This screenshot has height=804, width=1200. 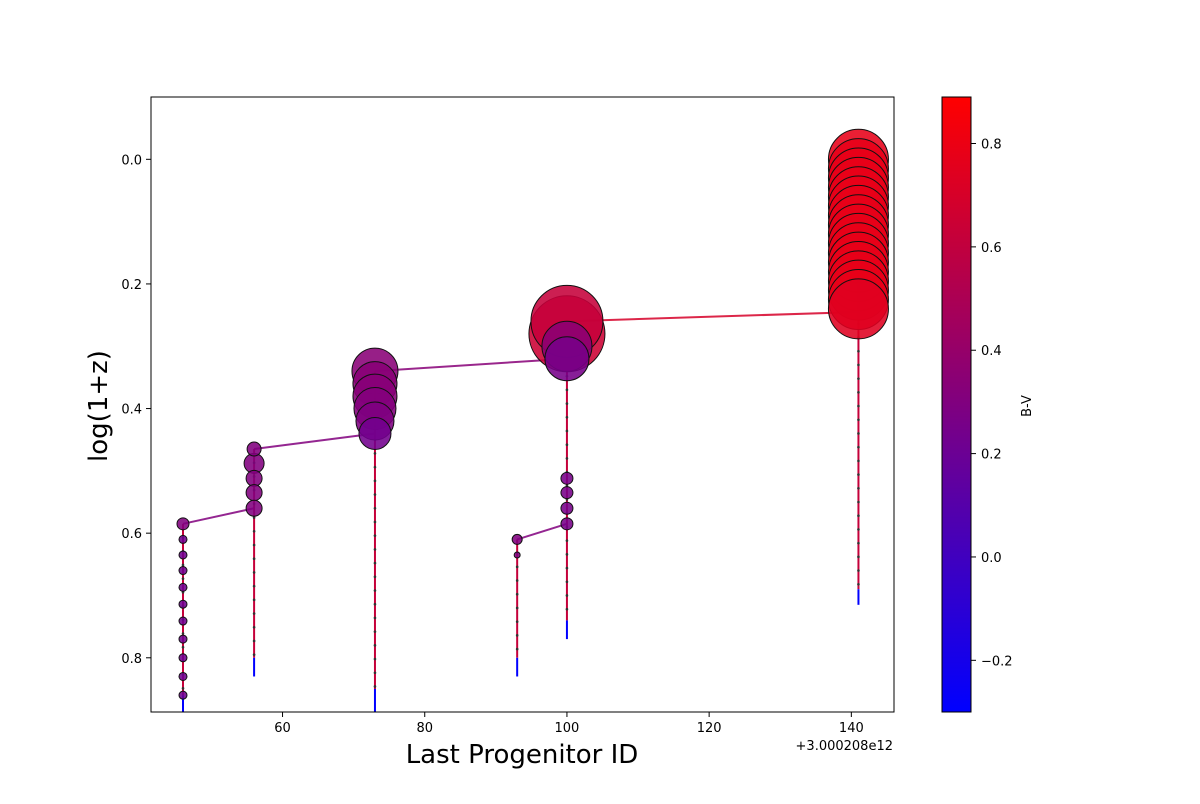 What do you see at coordinates (131, 160) in the screenshot?
I see `y-tick-label: 0.0` at bounding box center [131, 160].